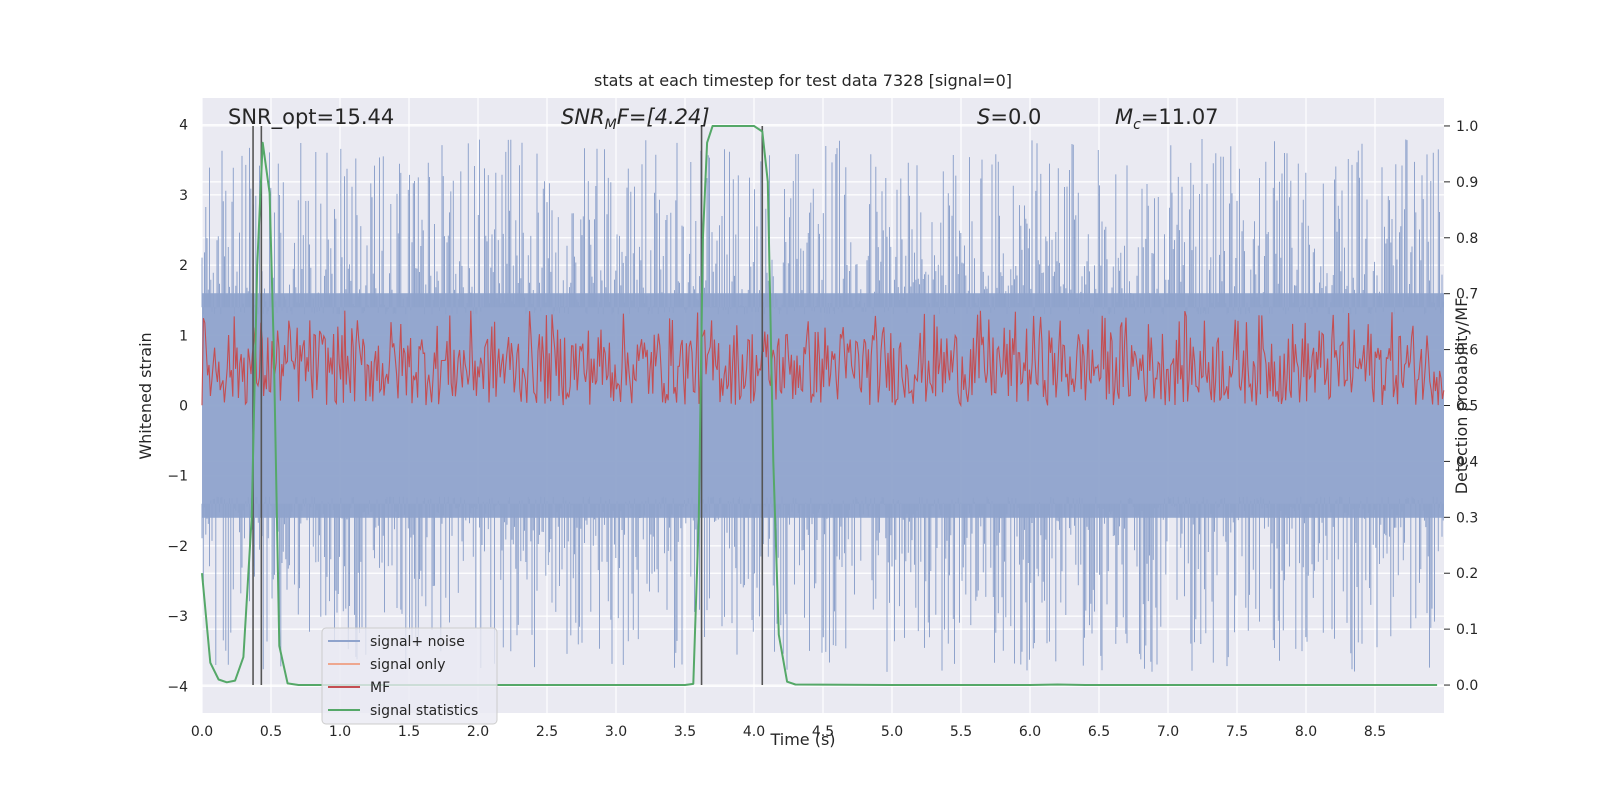  I want to click on left-y-tick-label: −1, so click(177, 477).